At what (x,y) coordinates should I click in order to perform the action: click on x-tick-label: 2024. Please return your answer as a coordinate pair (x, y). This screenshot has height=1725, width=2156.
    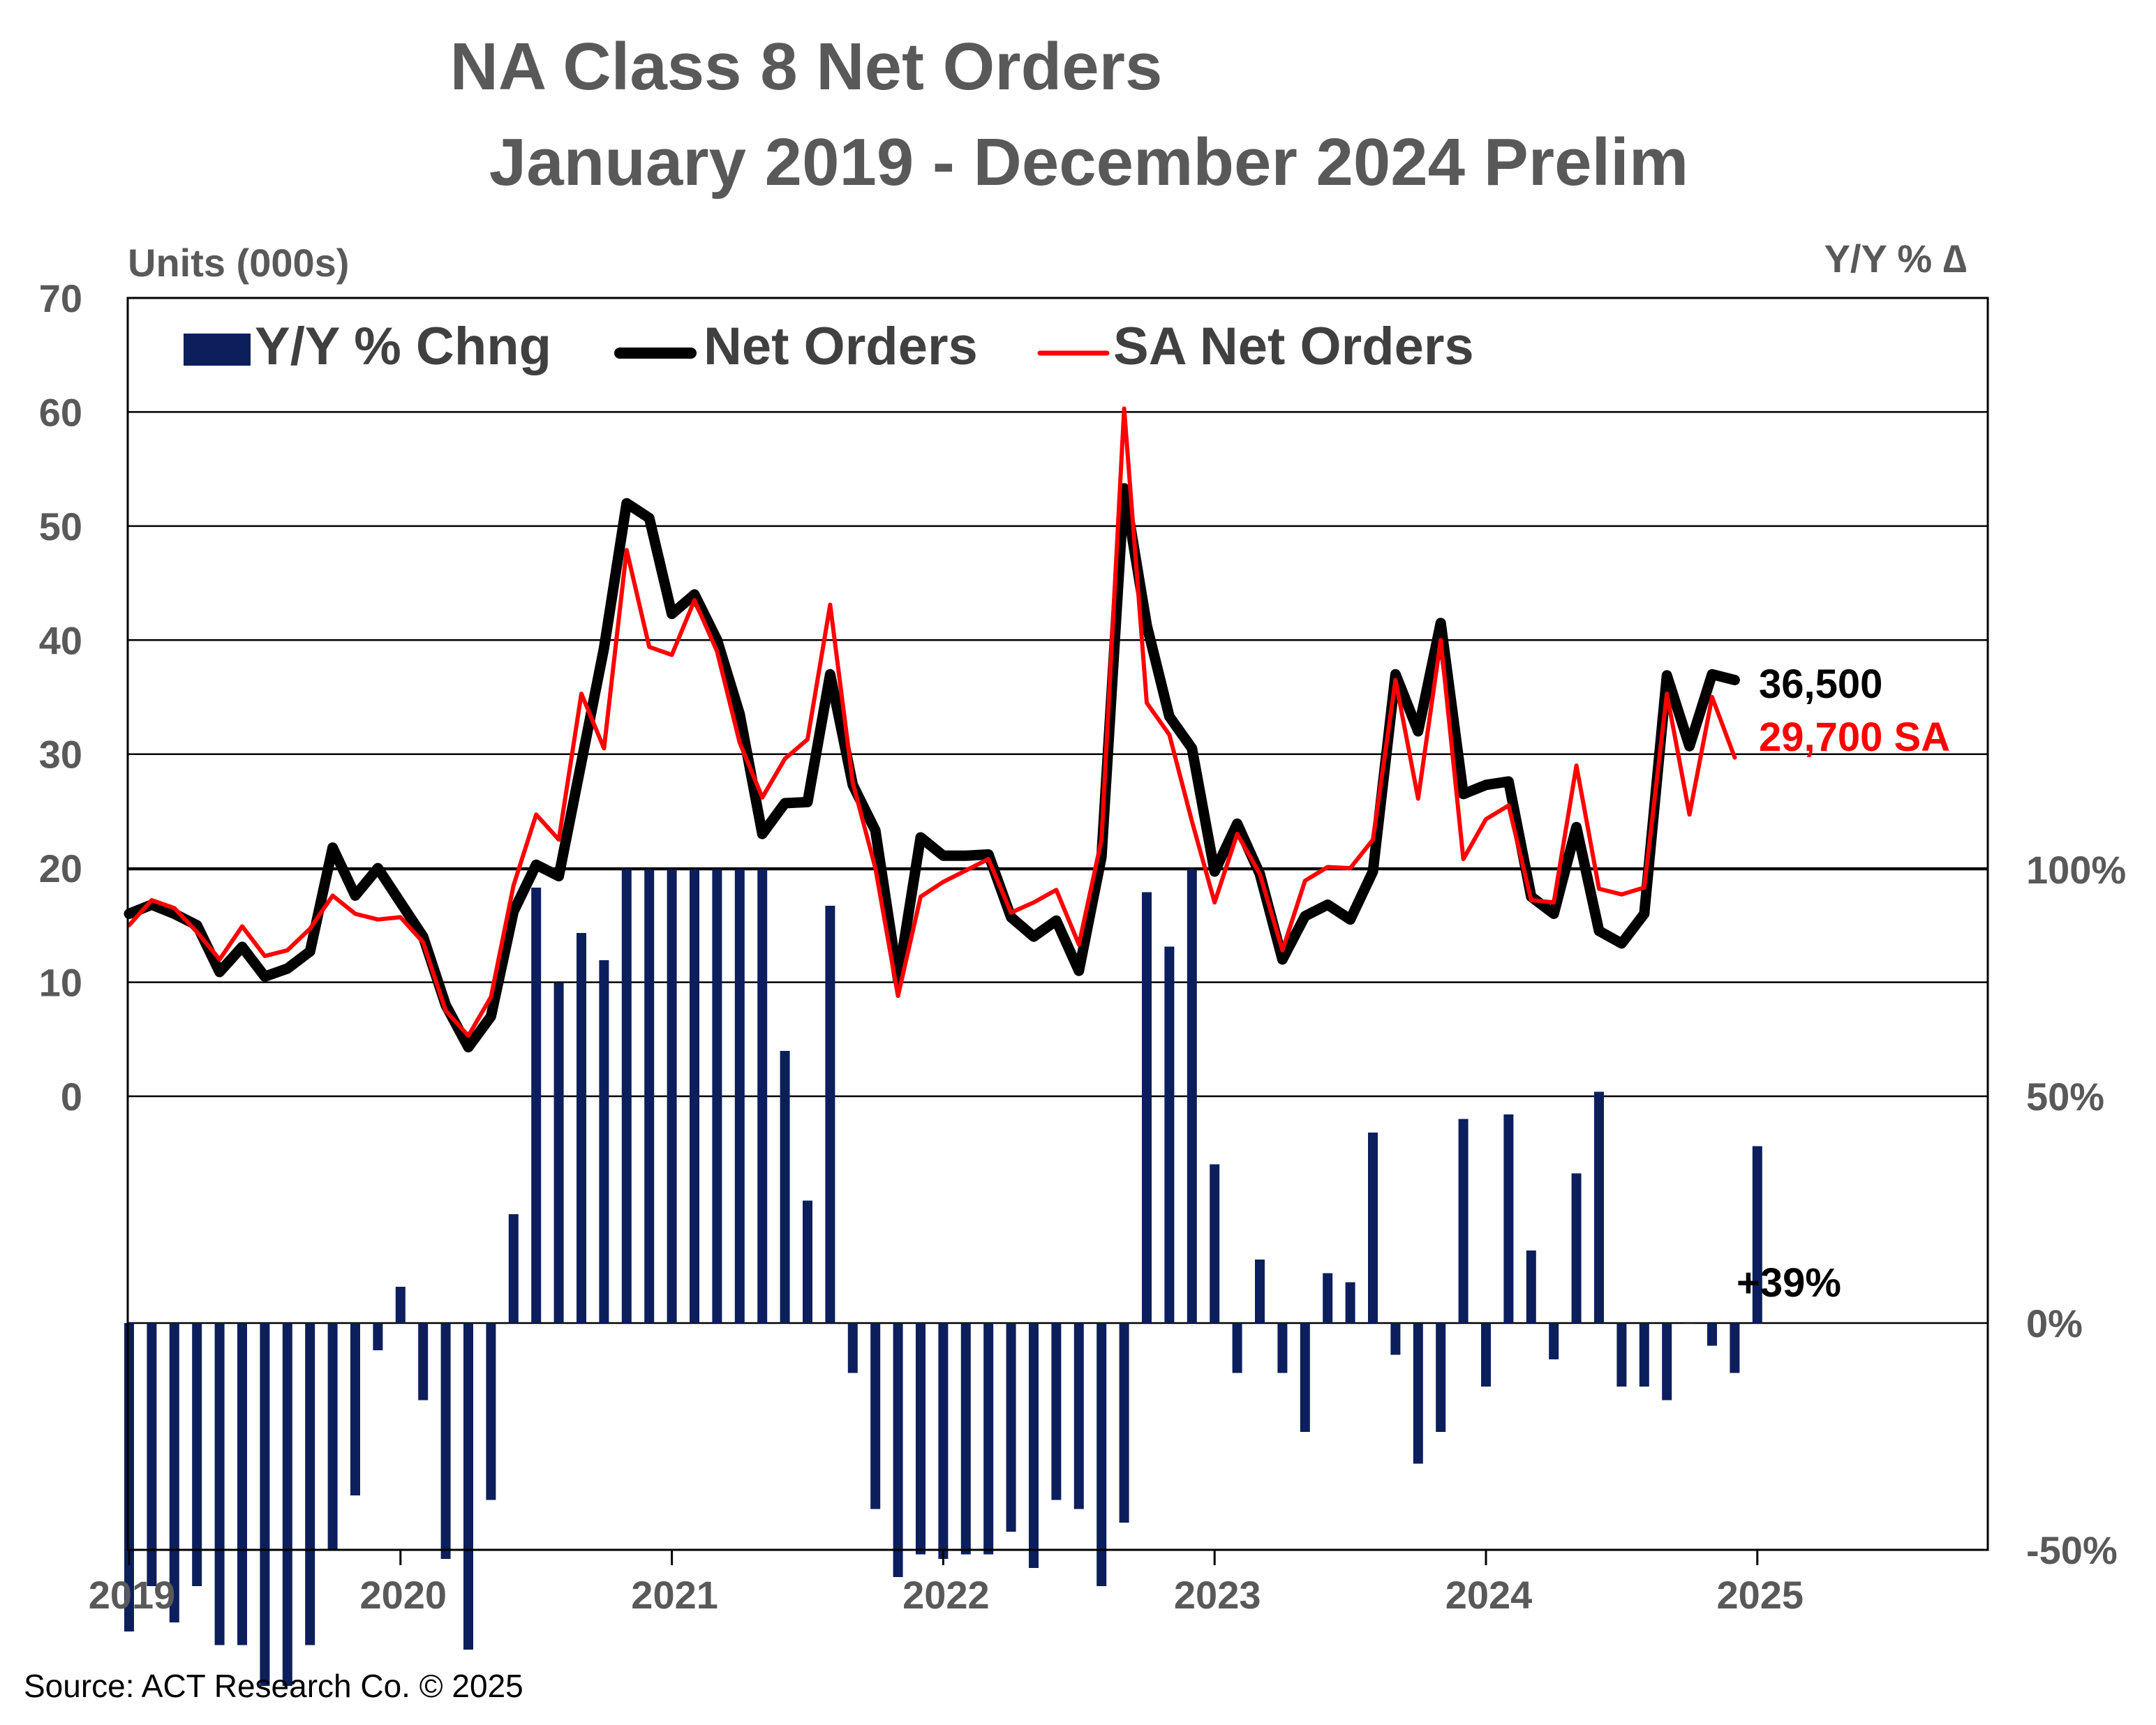
    Looking at the image, I should click on (1489, 1595).